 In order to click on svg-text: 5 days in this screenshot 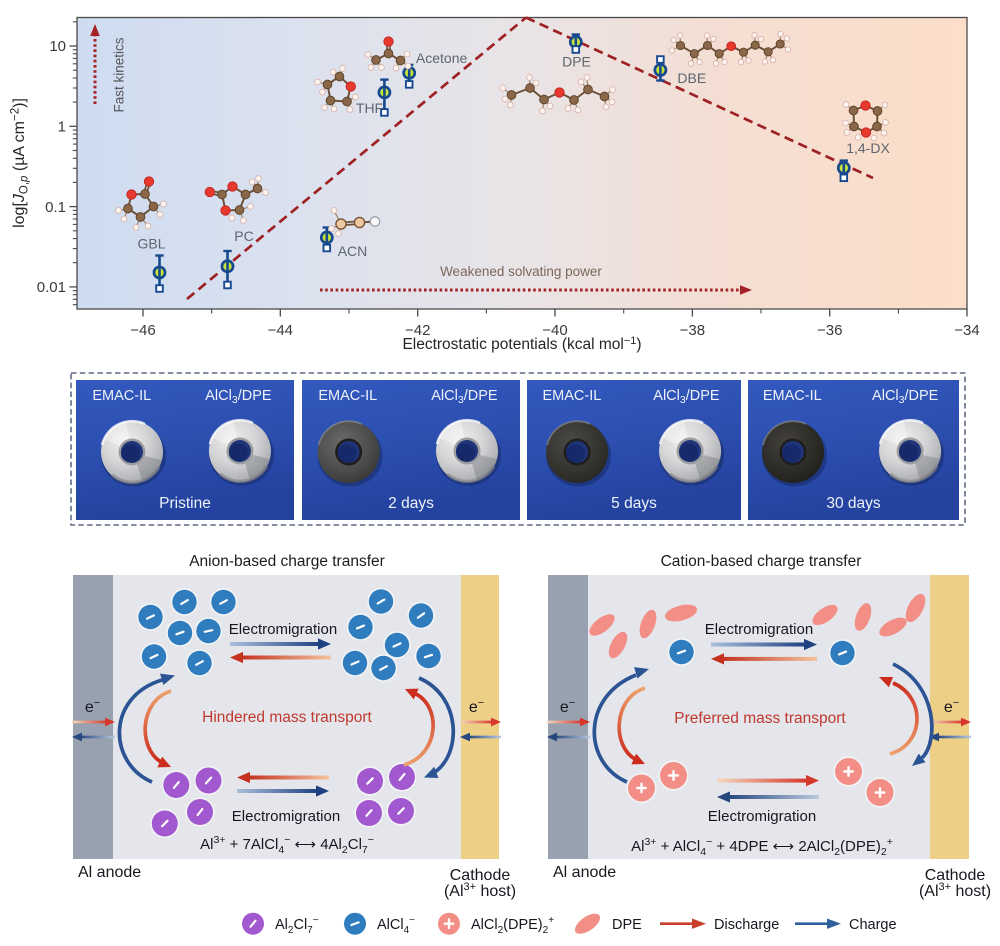, I will do `click(634, 503)`.